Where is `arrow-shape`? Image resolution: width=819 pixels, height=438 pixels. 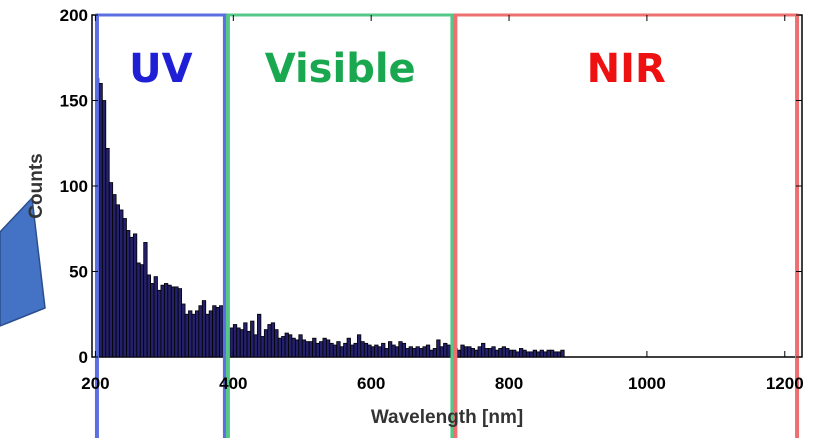 arrow-shape is located at coordinates (23, 261).